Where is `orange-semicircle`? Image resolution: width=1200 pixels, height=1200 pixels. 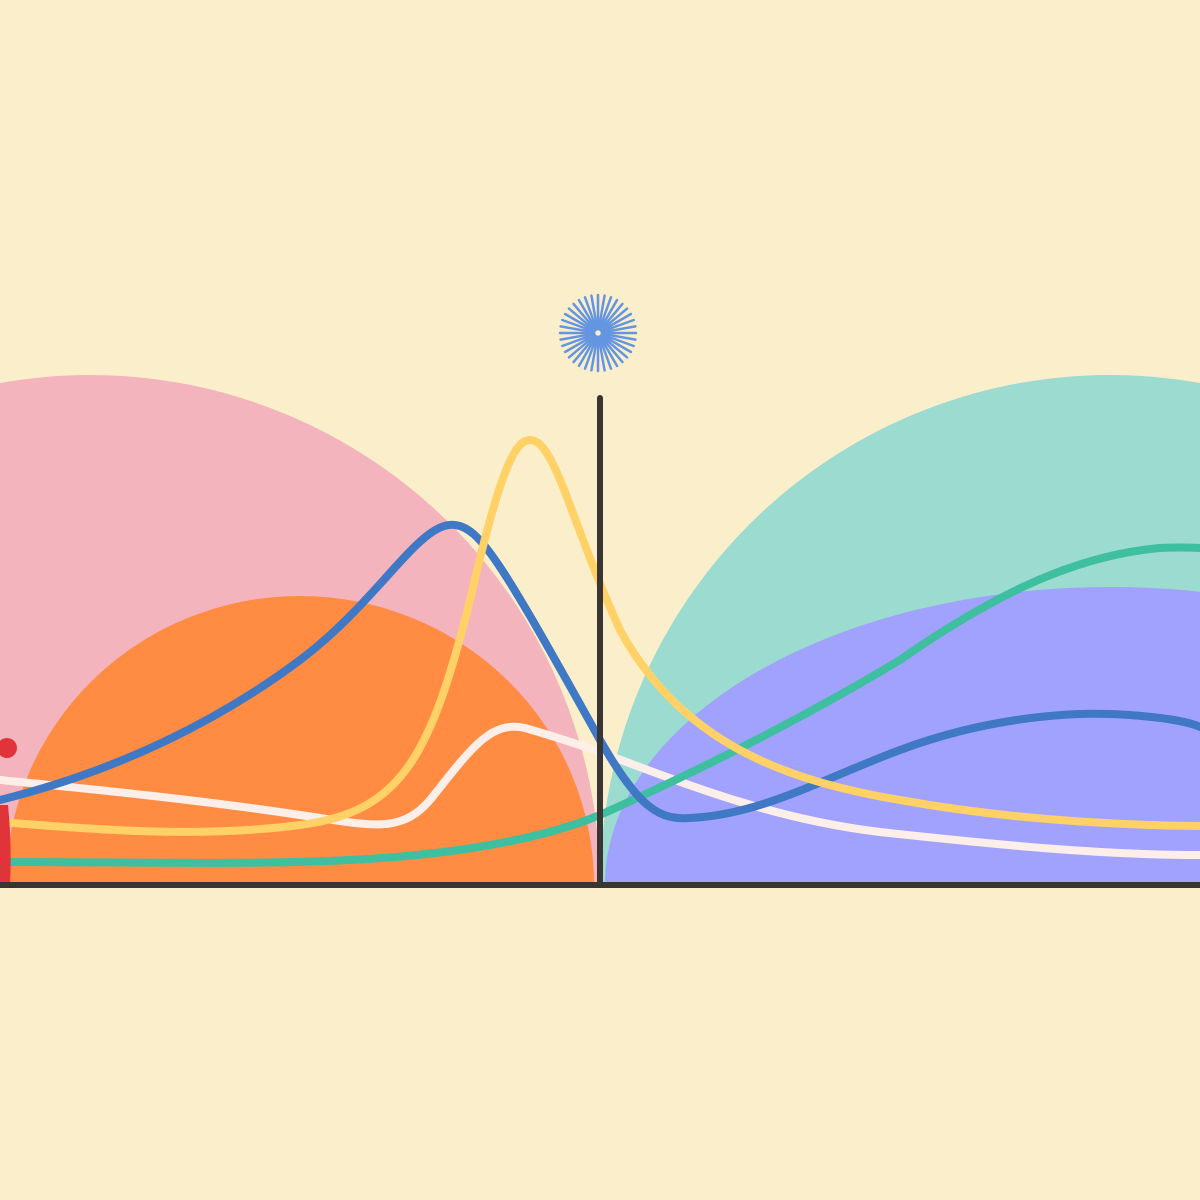
orange-semicircle is located at coordinates (300, 740).